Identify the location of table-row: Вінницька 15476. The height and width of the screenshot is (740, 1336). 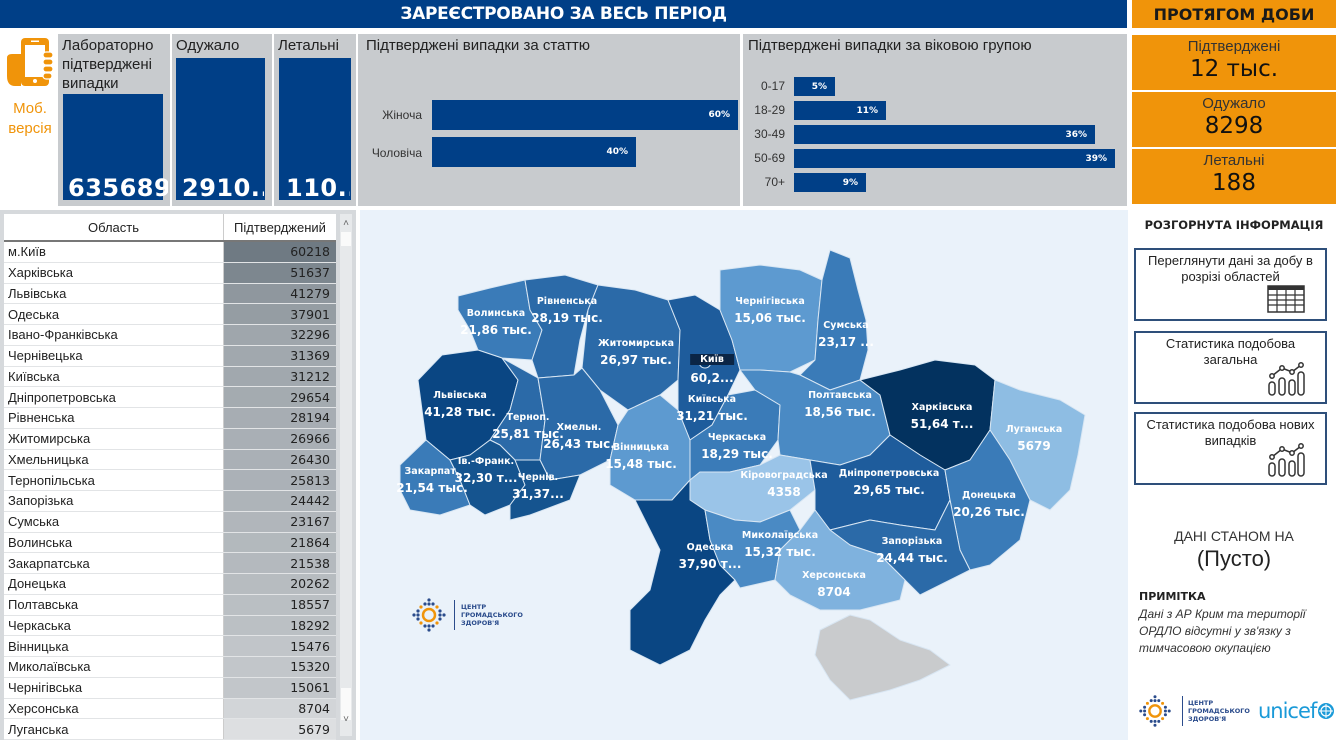
(170, 646).